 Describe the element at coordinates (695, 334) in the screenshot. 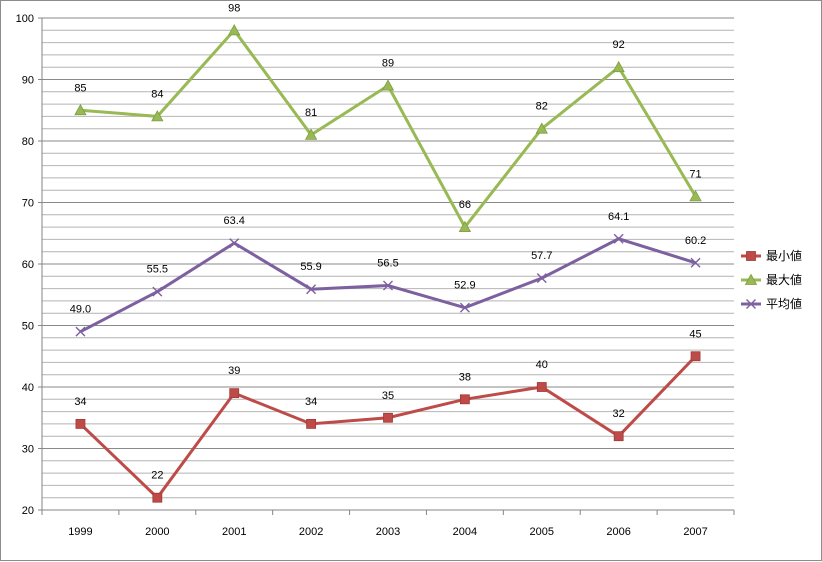

I see `data-label-min: 45` at that location.